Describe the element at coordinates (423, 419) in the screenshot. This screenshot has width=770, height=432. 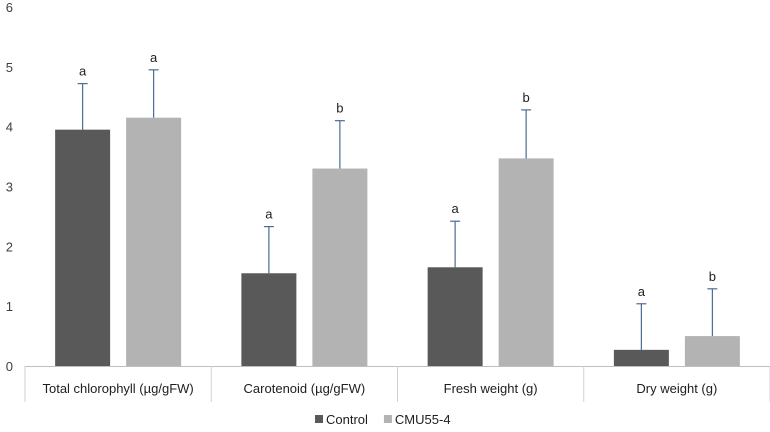
I see `legend-label: CMU55-4` at that location.